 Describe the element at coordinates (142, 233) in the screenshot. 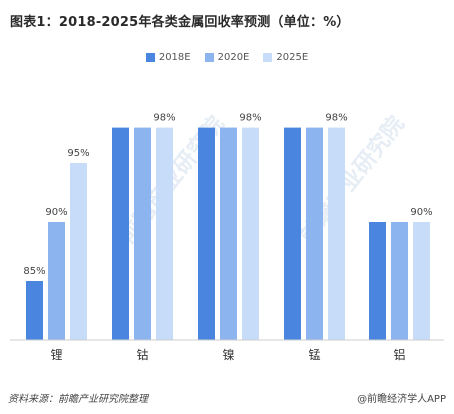

I see `bar-钴-2020E` at that location.